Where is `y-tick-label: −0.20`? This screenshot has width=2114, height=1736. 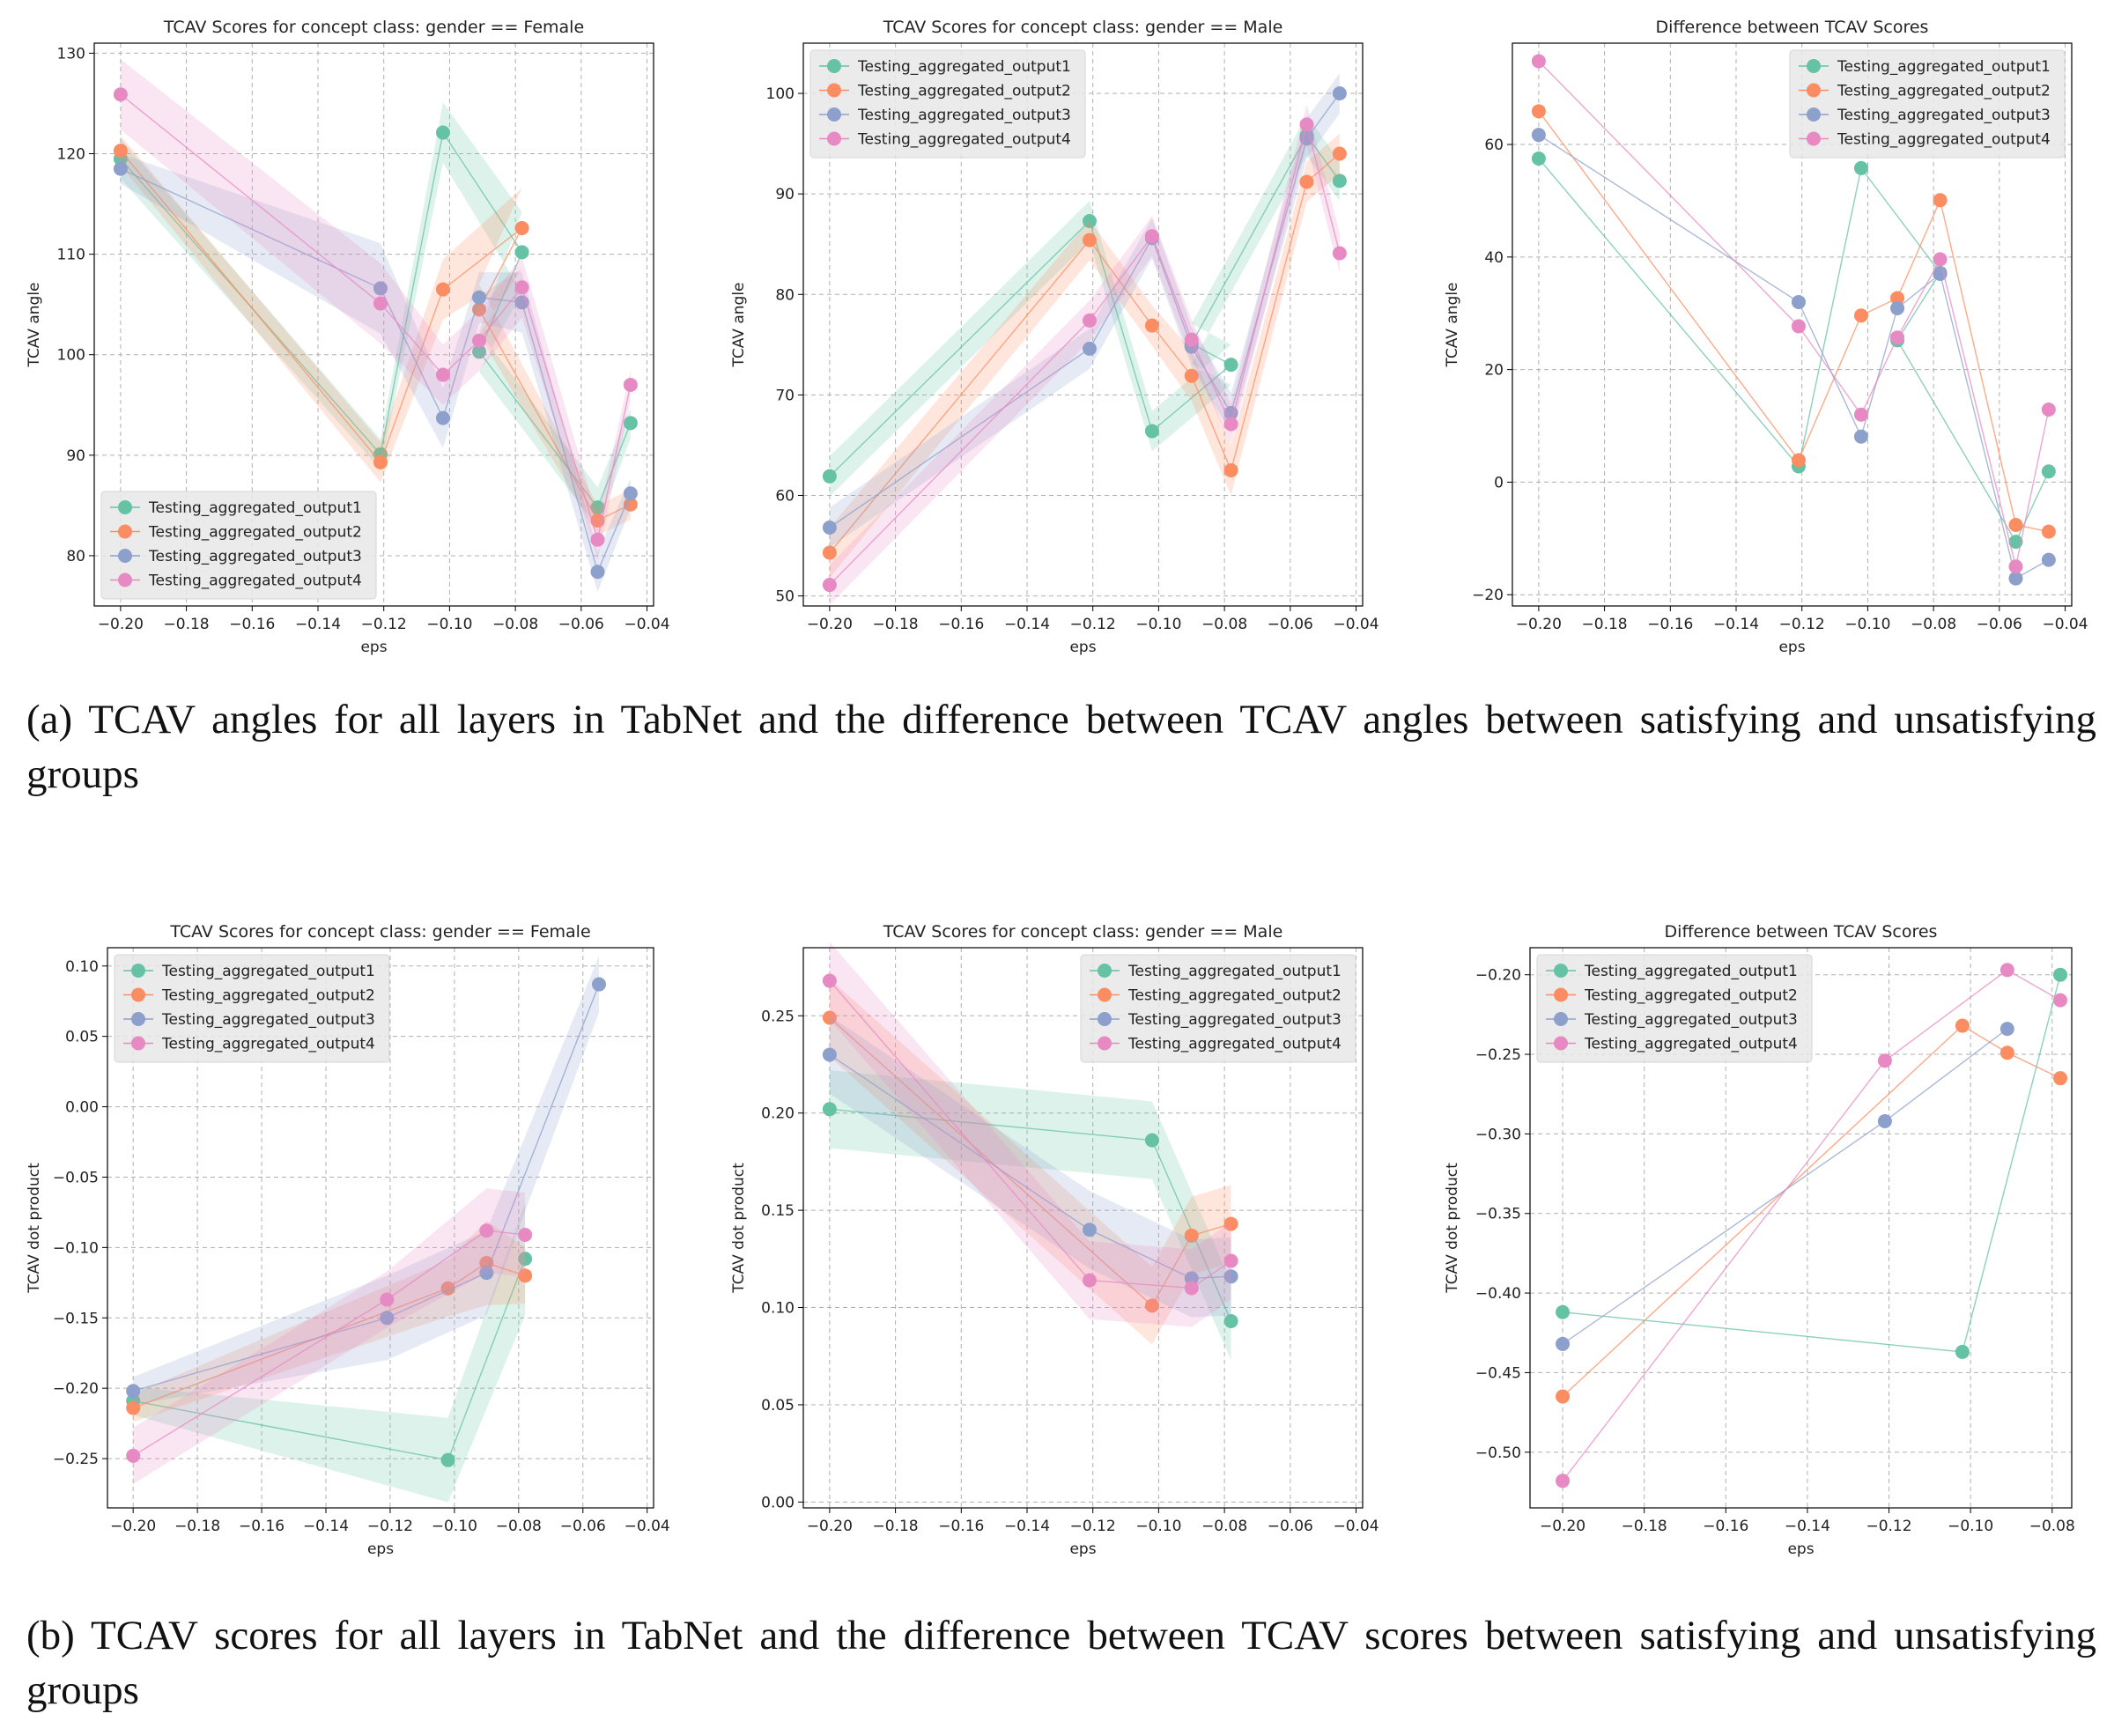 y-tick-label: −0.20 is located at coordinates (76, 1389).